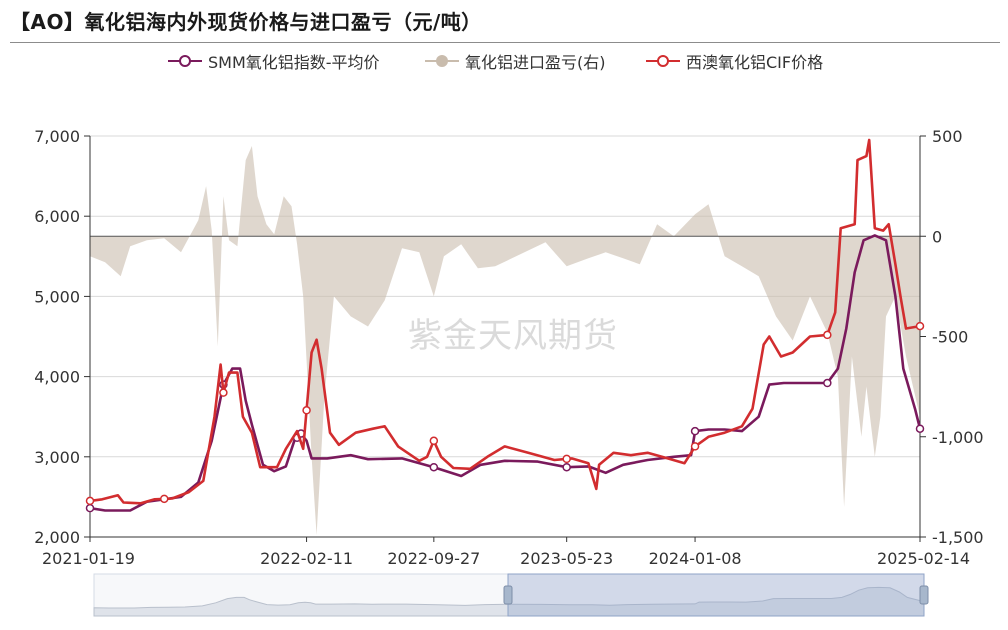 This screenshot has width=1008, height=630. What do you see at coordinates (923, 558) in the screenshot?
I see `x-tick-label: 2025-02-14` at bounding box center [923, 558].